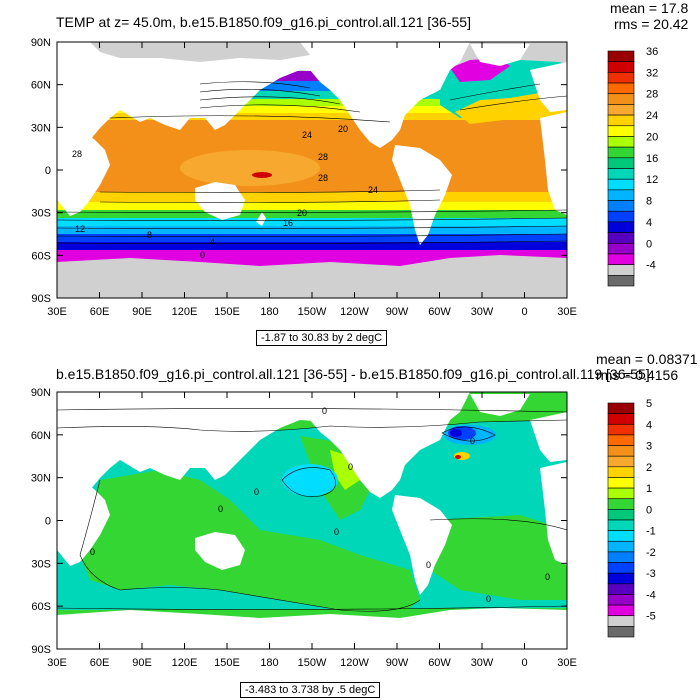 The width and height of the screenshot is (700, 700). What do you see at coordinates (651, 617) in the screenshot?
I see `colorbar-label: -5` at bounding box center [651, 617].